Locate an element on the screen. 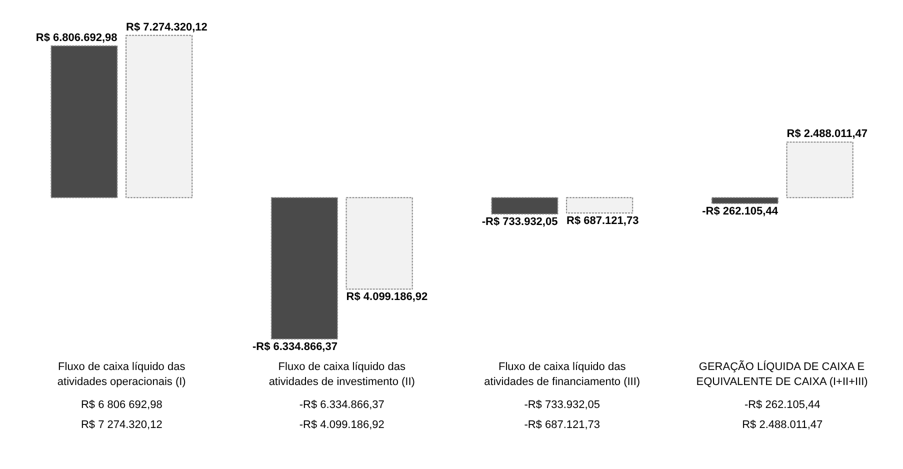 The image size is (903, 469). data-label: R$ 7.274.320,12 is located at coordinates (167, 27).